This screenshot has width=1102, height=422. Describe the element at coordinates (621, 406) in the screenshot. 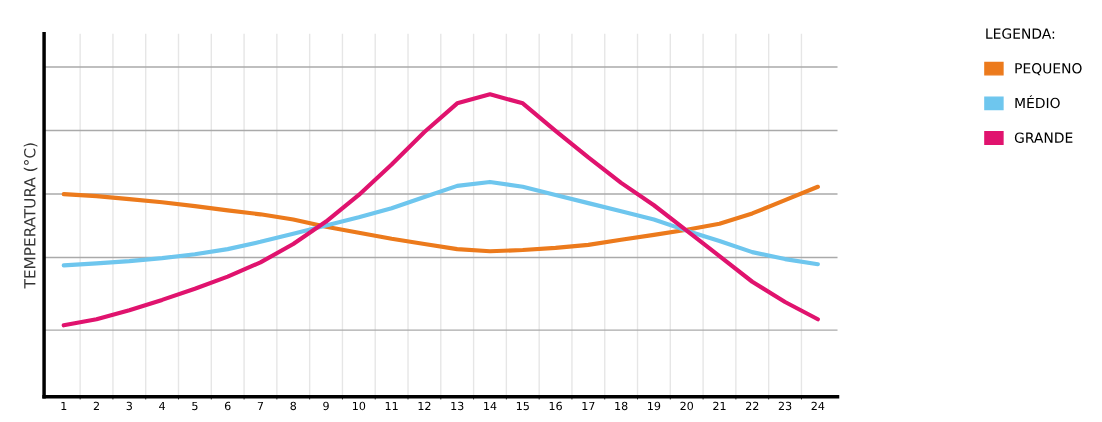

I see `x-tick-label: 18` at that location.